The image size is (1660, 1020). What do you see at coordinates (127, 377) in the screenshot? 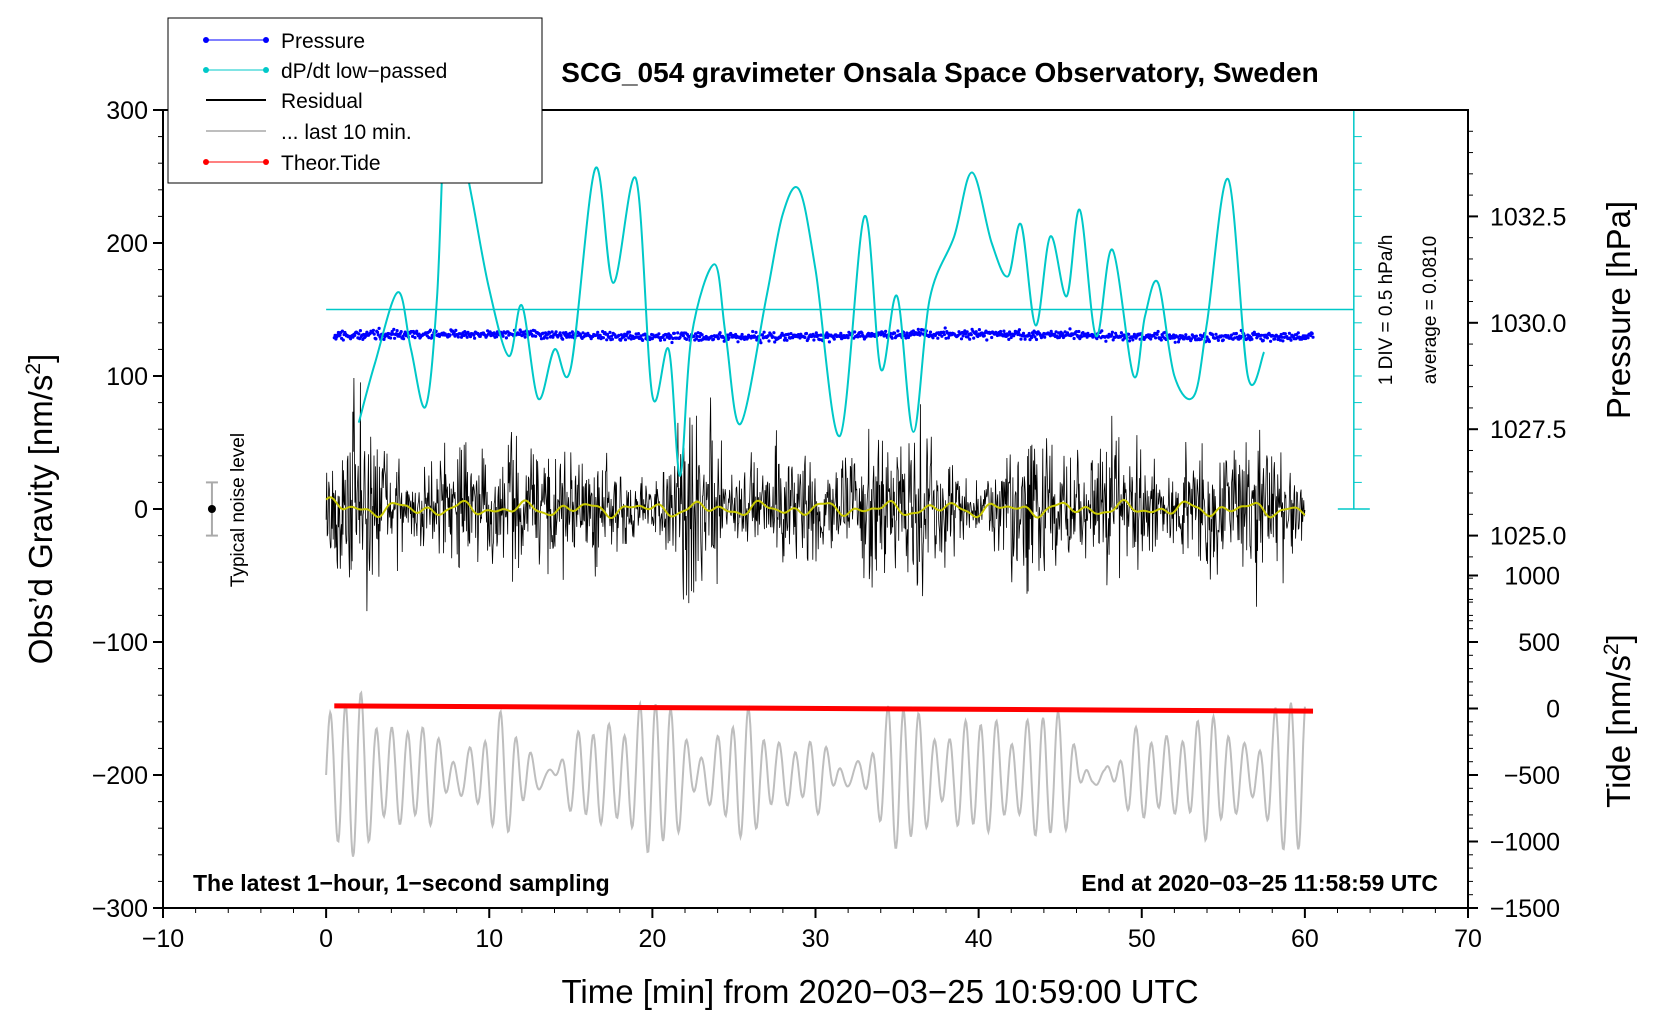
I see `y-tick-label: 100` at bounding box center [127, 377].